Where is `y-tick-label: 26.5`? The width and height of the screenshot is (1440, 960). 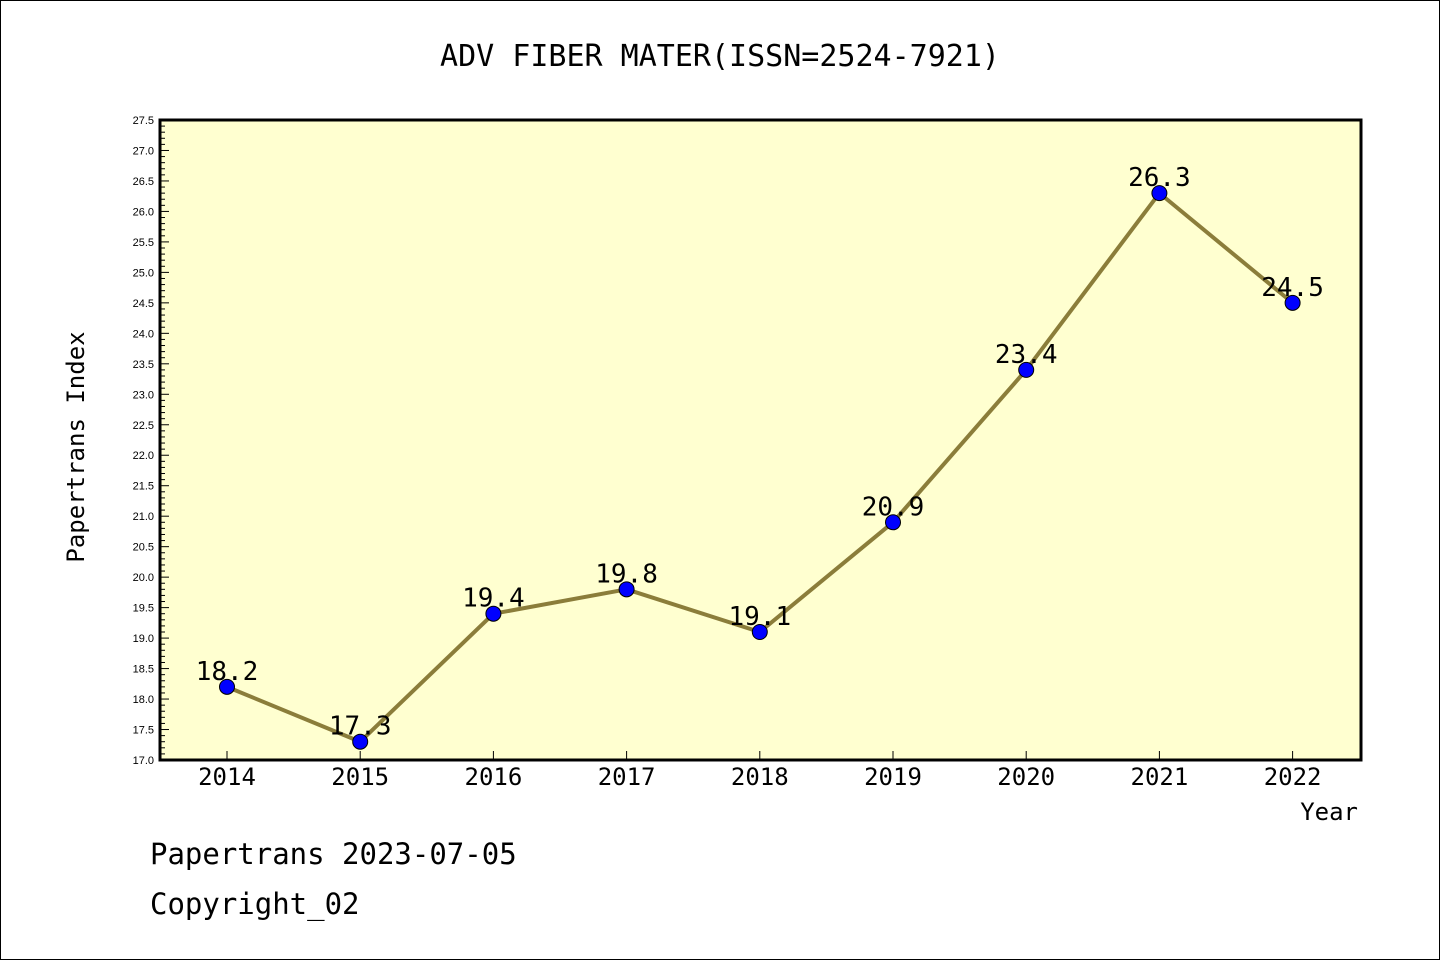
y-tick-label: 26.5 is located at coordinates (143, 182).